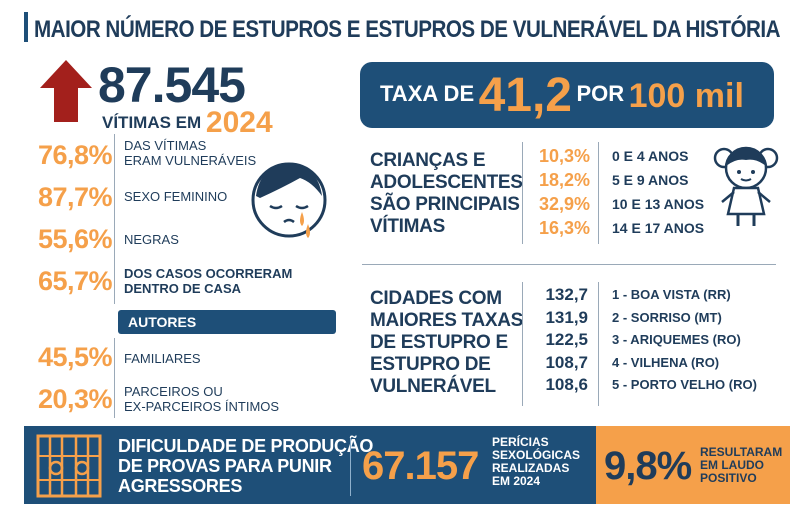  I want to click on city-rate: 122,5, so click(566, 339).